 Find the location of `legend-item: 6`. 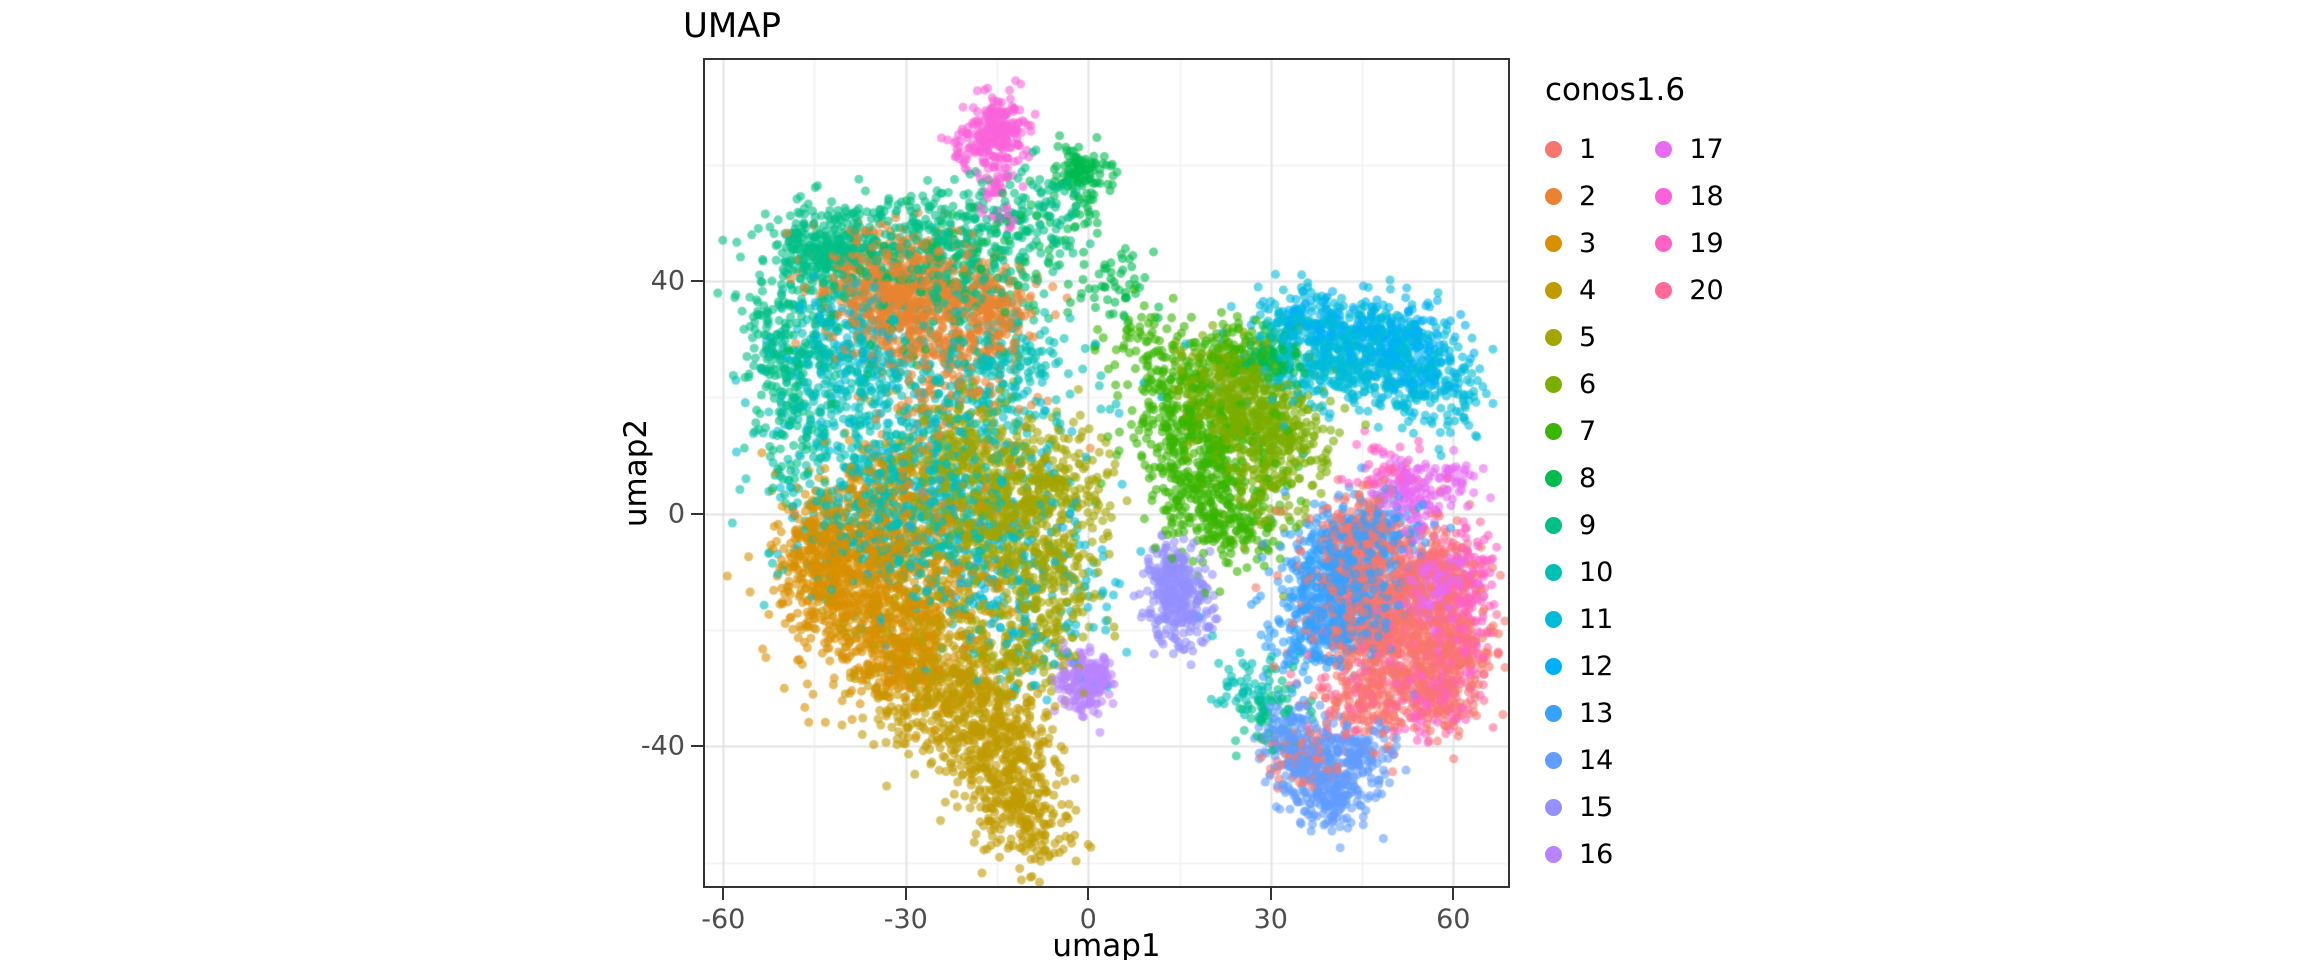

legend-item: 6 is located at coordinates (1579, 384).